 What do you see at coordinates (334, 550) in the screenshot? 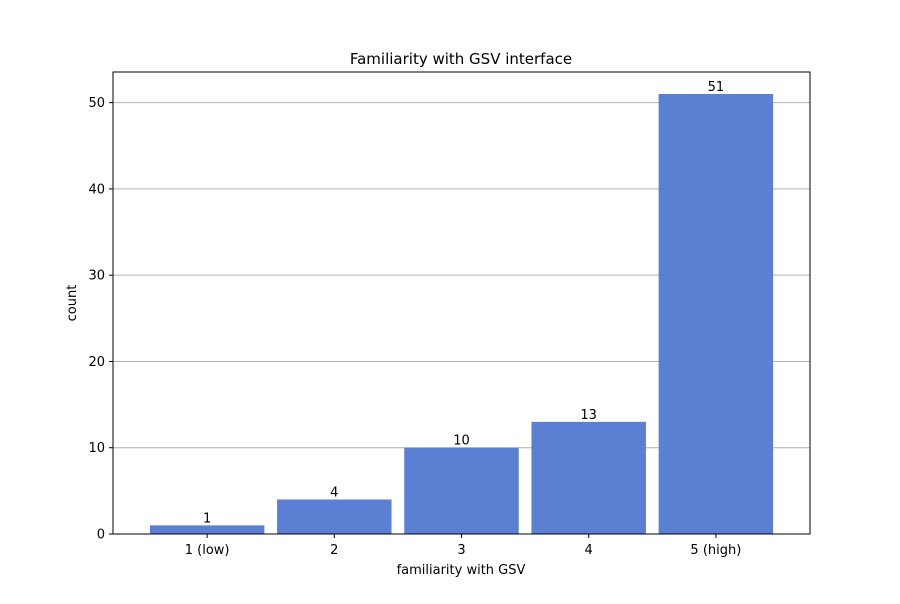
I see `x-tick-label: 2` at bounding box center [334, 550].